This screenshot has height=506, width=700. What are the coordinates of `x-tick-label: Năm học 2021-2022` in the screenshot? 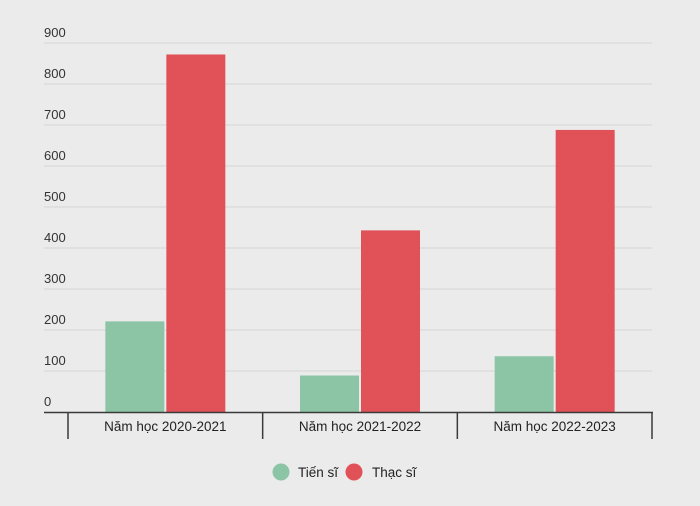 It's located at (360, 426).